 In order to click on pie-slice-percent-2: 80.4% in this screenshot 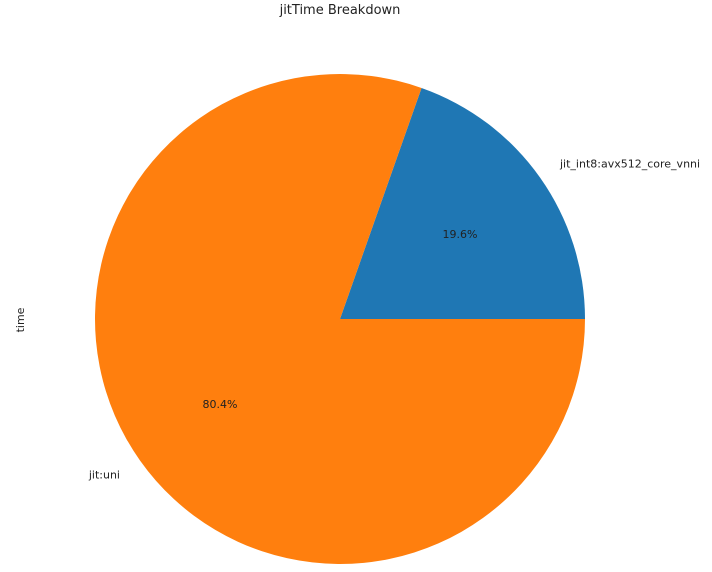, I will do `click(220, 404)`.